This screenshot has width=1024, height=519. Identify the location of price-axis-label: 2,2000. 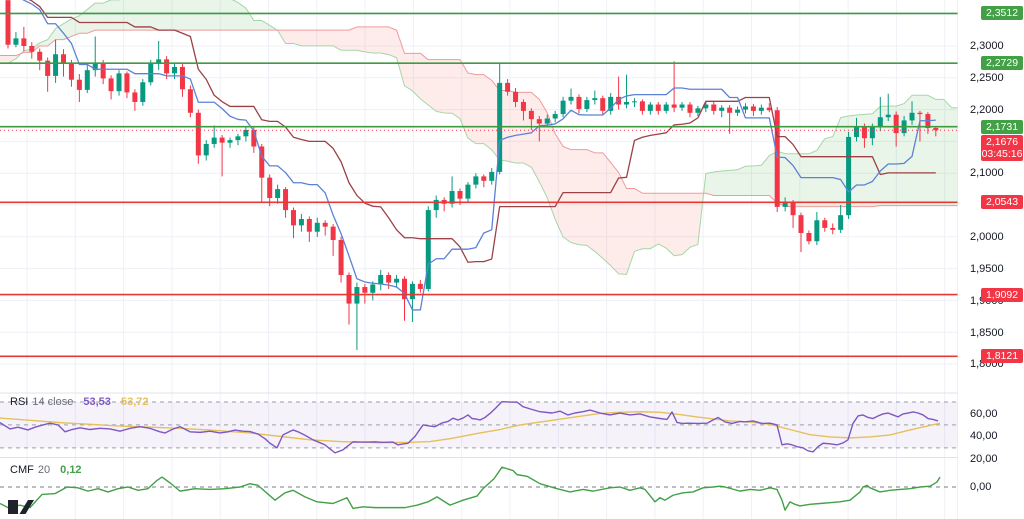
(987, 109).